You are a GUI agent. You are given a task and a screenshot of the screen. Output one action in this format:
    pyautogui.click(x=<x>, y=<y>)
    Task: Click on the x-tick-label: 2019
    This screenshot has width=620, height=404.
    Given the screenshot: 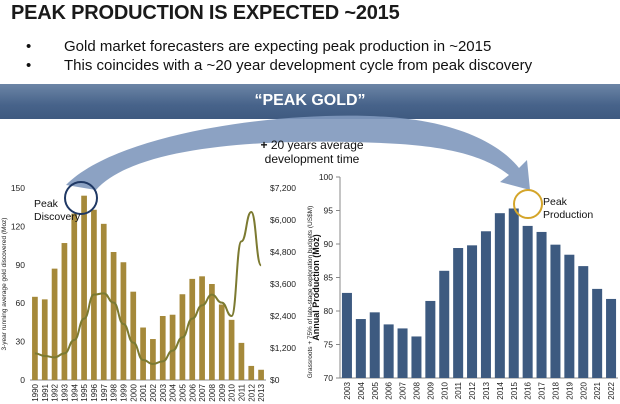 What is the action you would take?
    pyautogui.click(x=569, y=390)
    